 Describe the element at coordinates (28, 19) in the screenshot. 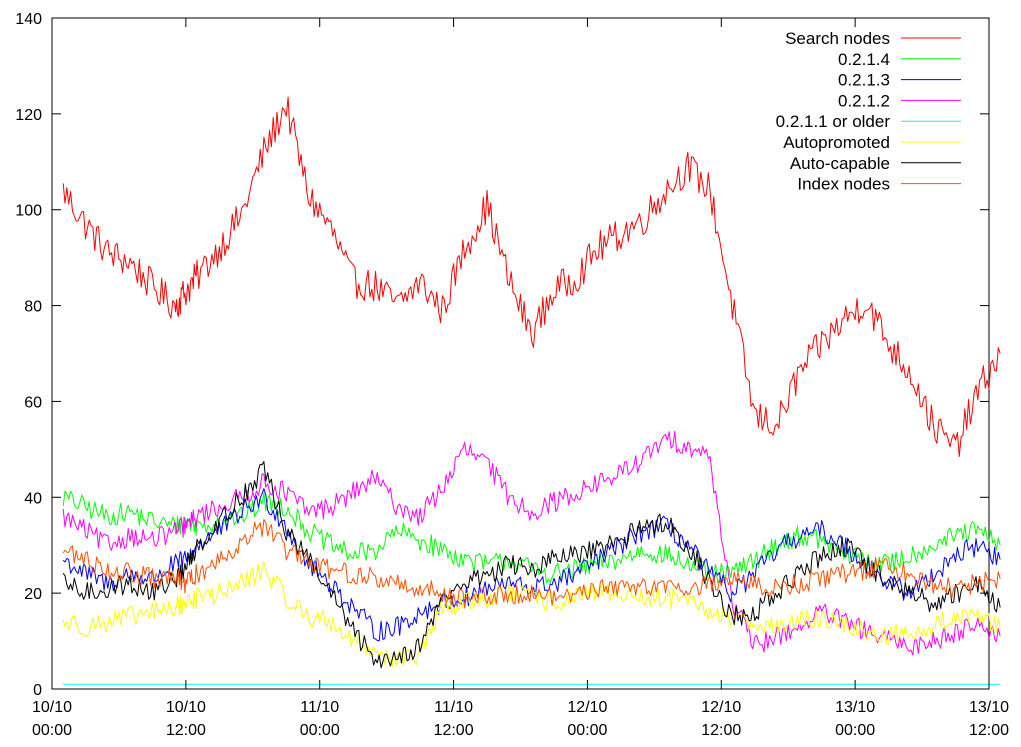

I see `y-tick-label: 140` at that location.